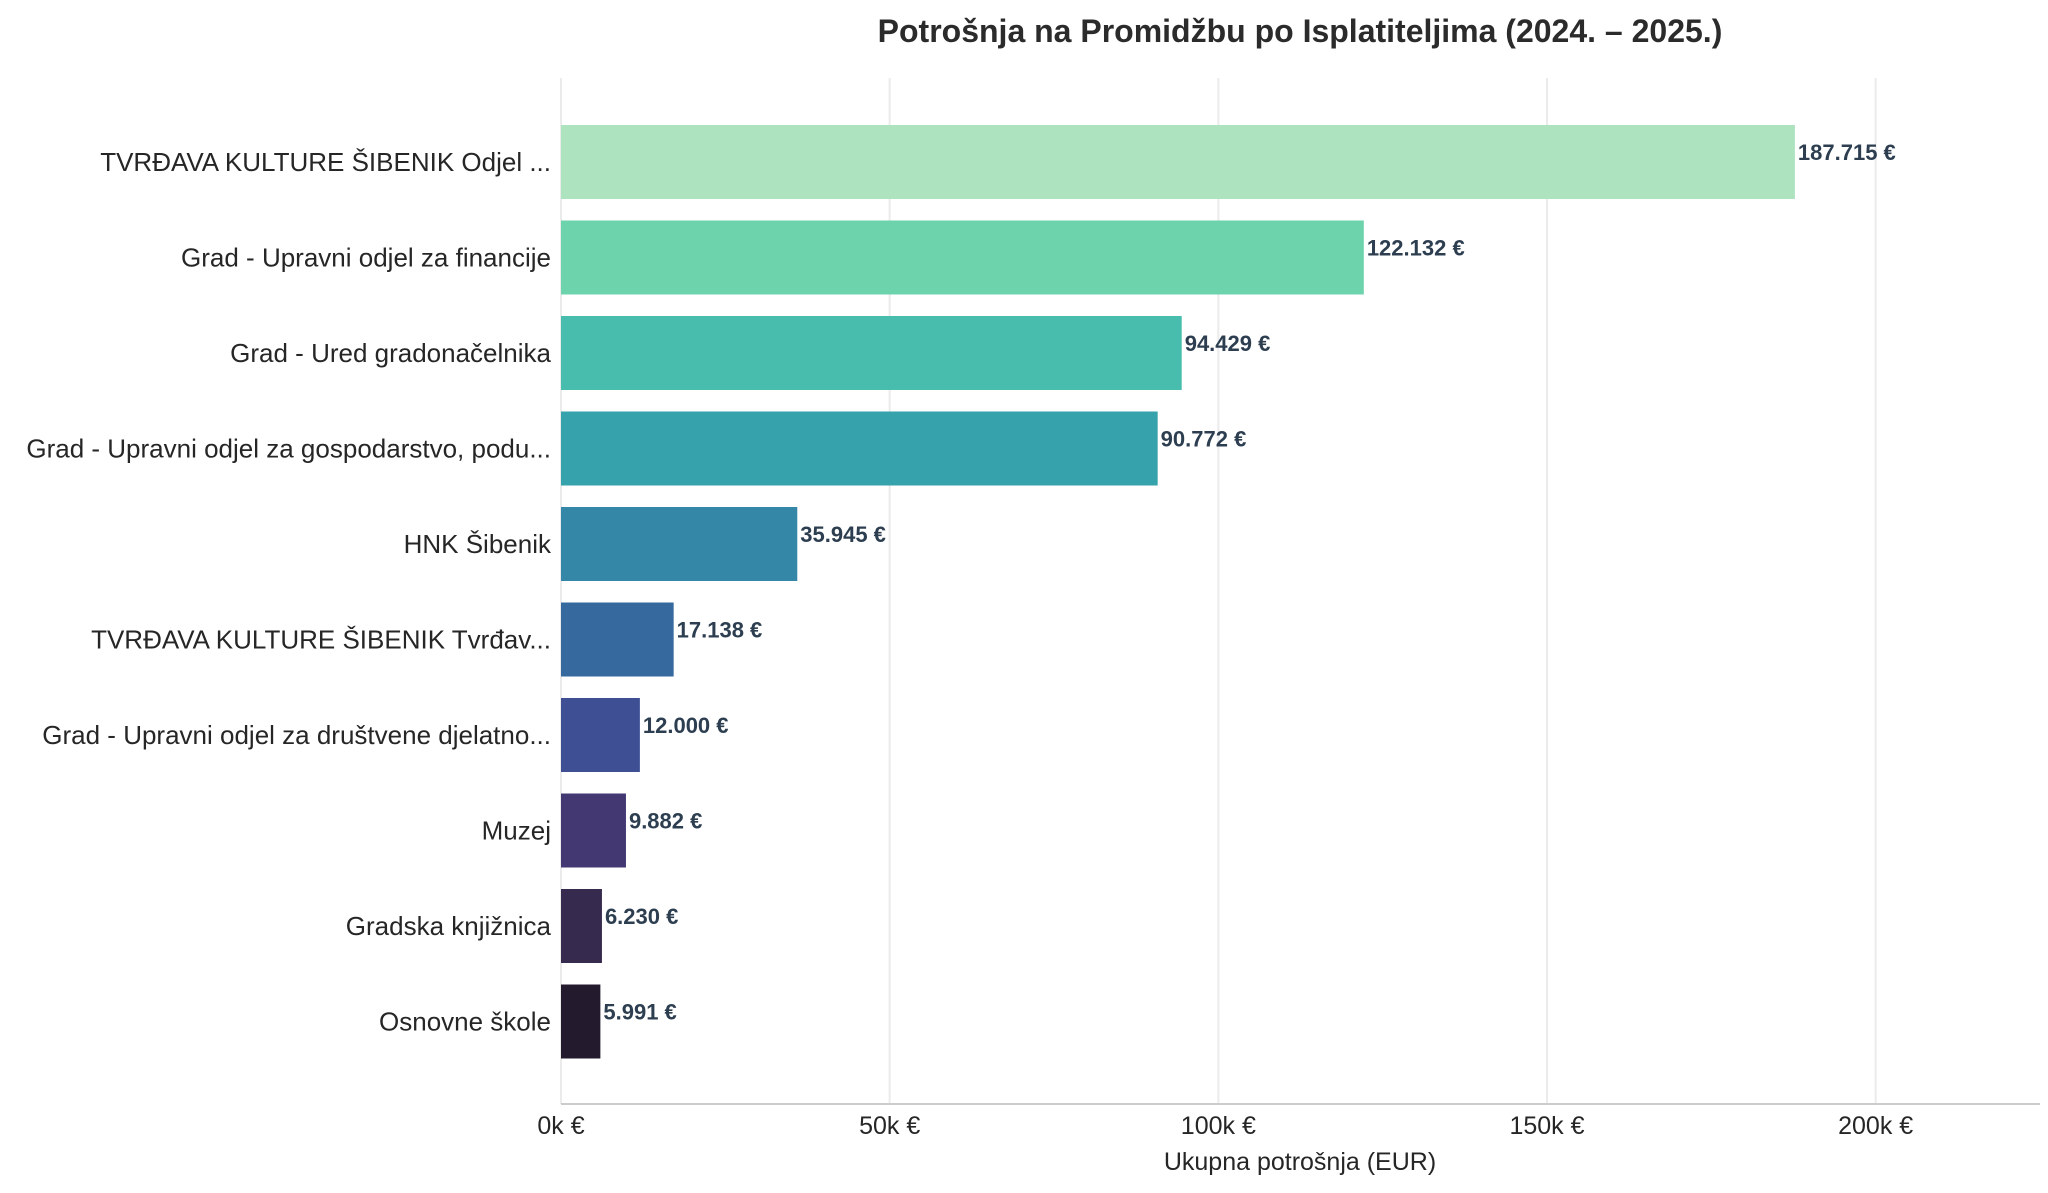  What do you see at coordinates (639, 1012) in the screenshot?
I see `value-label: 5.991 €` at bounding box center [639, 1012].